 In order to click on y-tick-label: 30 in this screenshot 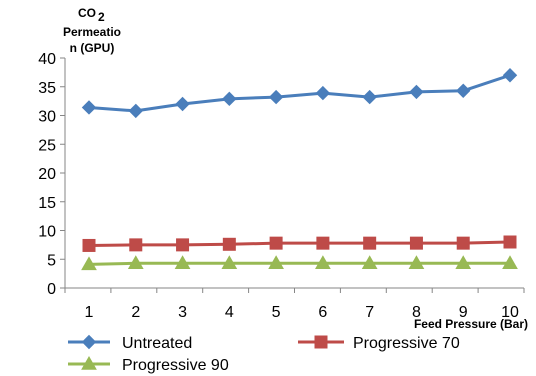, I will do `click(47, 117)`.